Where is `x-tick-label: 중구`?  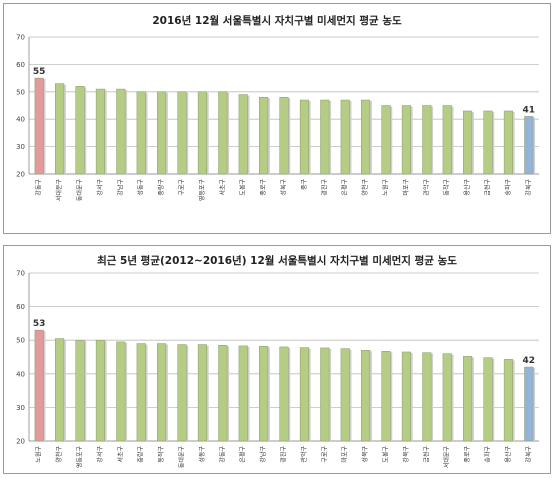 x-tick-label: 중구 is located at coordinates (304, 185).